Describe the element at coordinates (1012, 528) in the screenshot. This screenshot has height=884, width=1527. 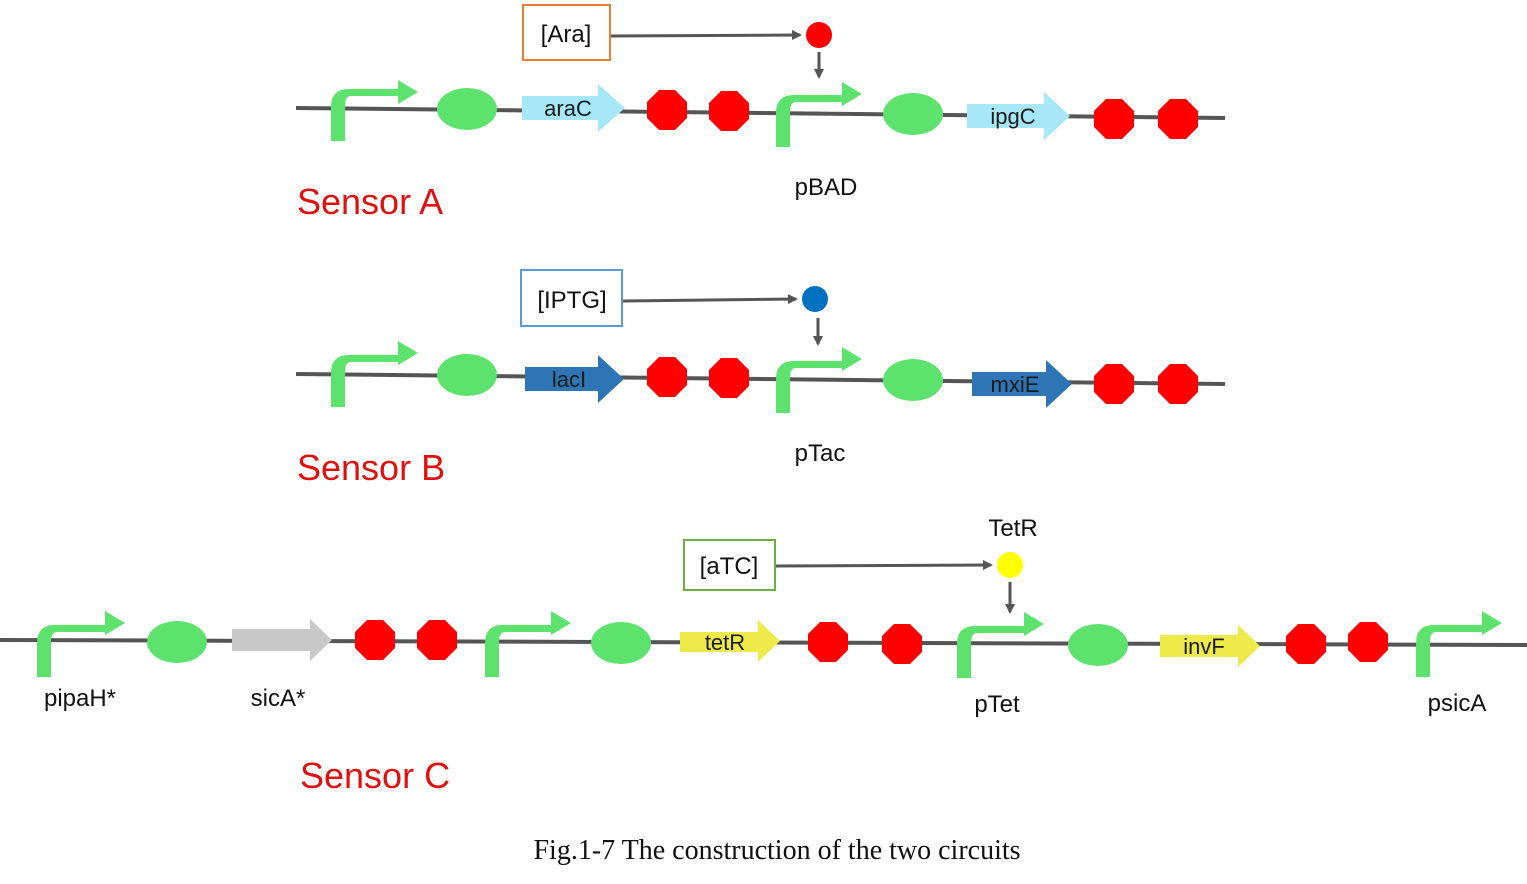
I see `tetr-molecule-label: TetR` at that location.